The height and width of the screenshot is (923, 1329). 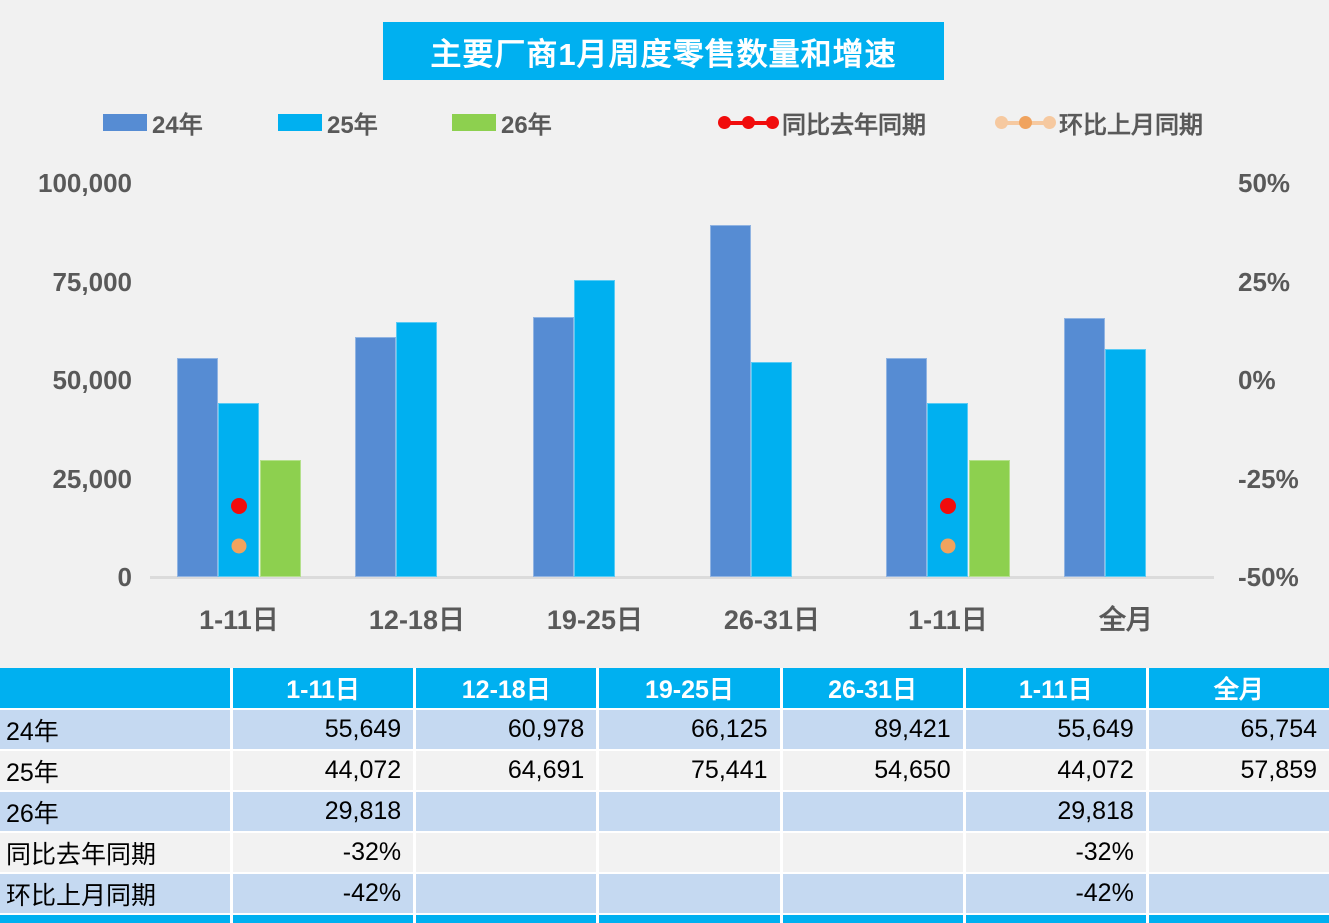 I want to click on legend-label: 25年, so click(x=352, y=125).